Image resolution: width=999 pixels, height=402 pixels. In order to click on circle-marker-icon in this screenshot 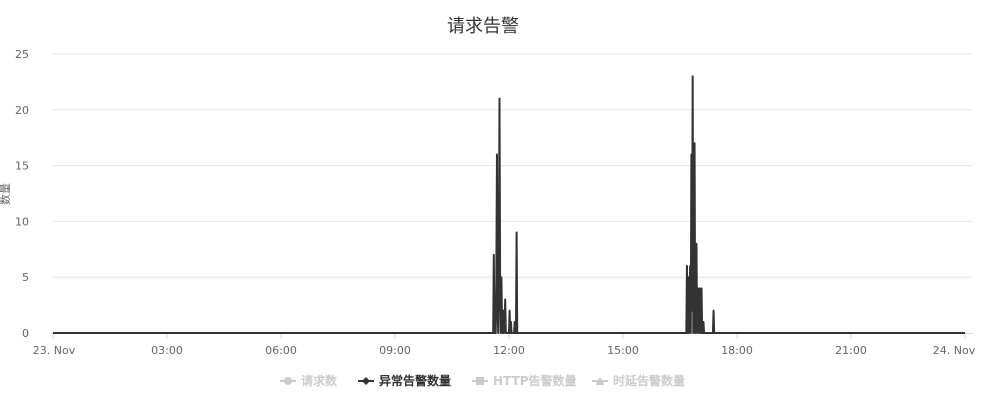, I will do `click(288, 381)`.